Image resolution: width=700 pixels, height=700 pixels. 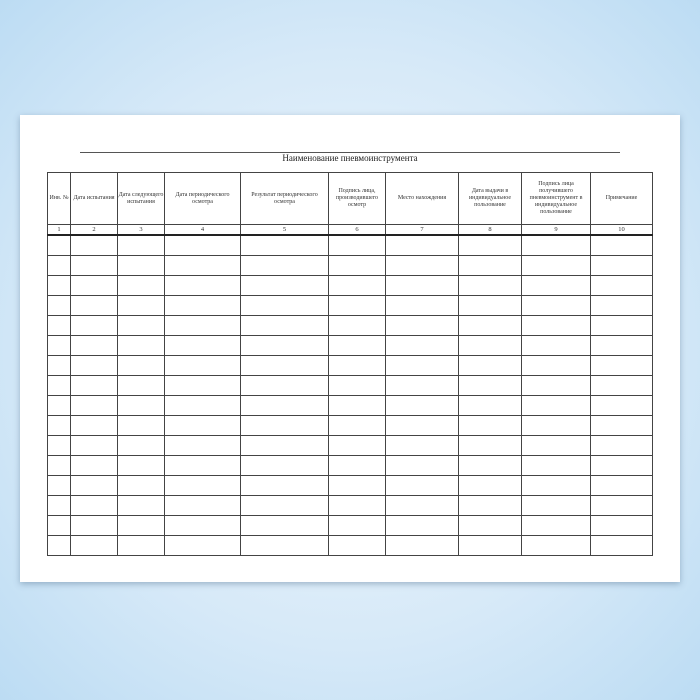 What do you see at coordinates (94, 230) in the screenshot?
I see `column-number: 2` at bounding box center [94, 230].